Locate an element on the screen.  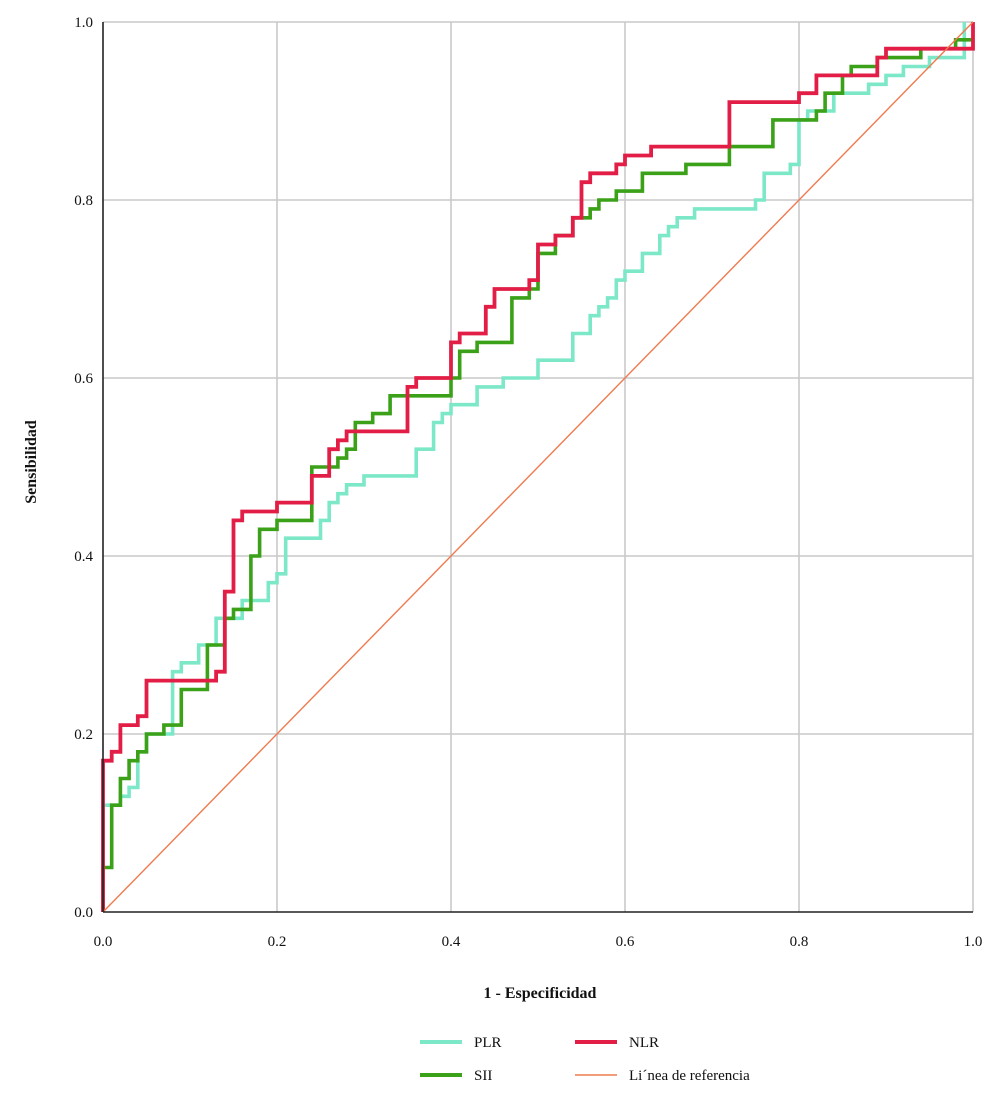
x-tick-label: 0.8 is located at coordinates (799, 942).